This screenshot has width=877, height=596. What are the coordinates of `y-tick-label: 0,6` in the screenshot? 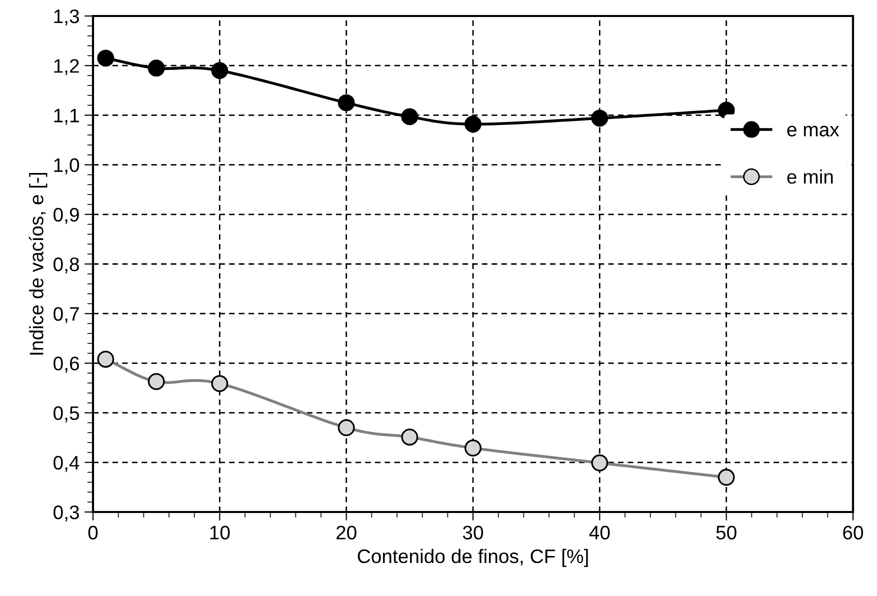 It's located at (66, 364).